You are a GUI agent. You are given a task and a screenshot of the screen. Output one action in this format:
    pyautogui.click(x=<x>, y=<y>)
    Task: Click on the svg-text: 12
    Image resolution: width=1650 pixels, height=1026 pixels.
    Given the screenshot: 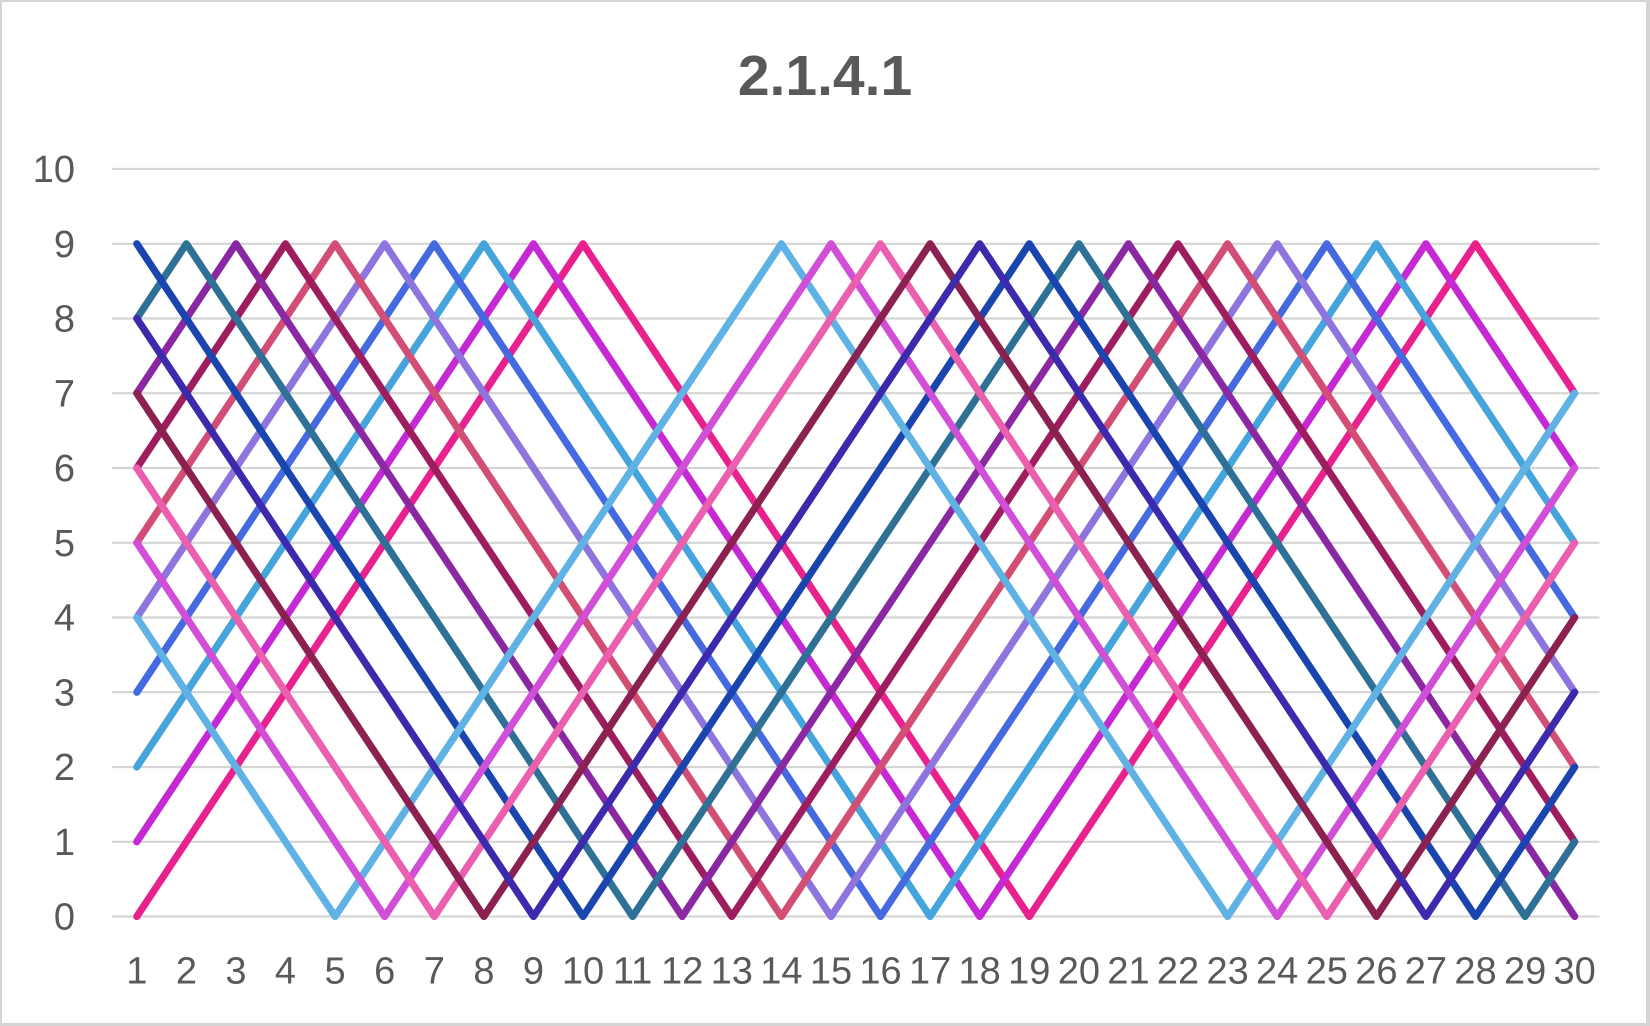 What is the action you would take?
    pyautogui.click(x=682, y=972)
    